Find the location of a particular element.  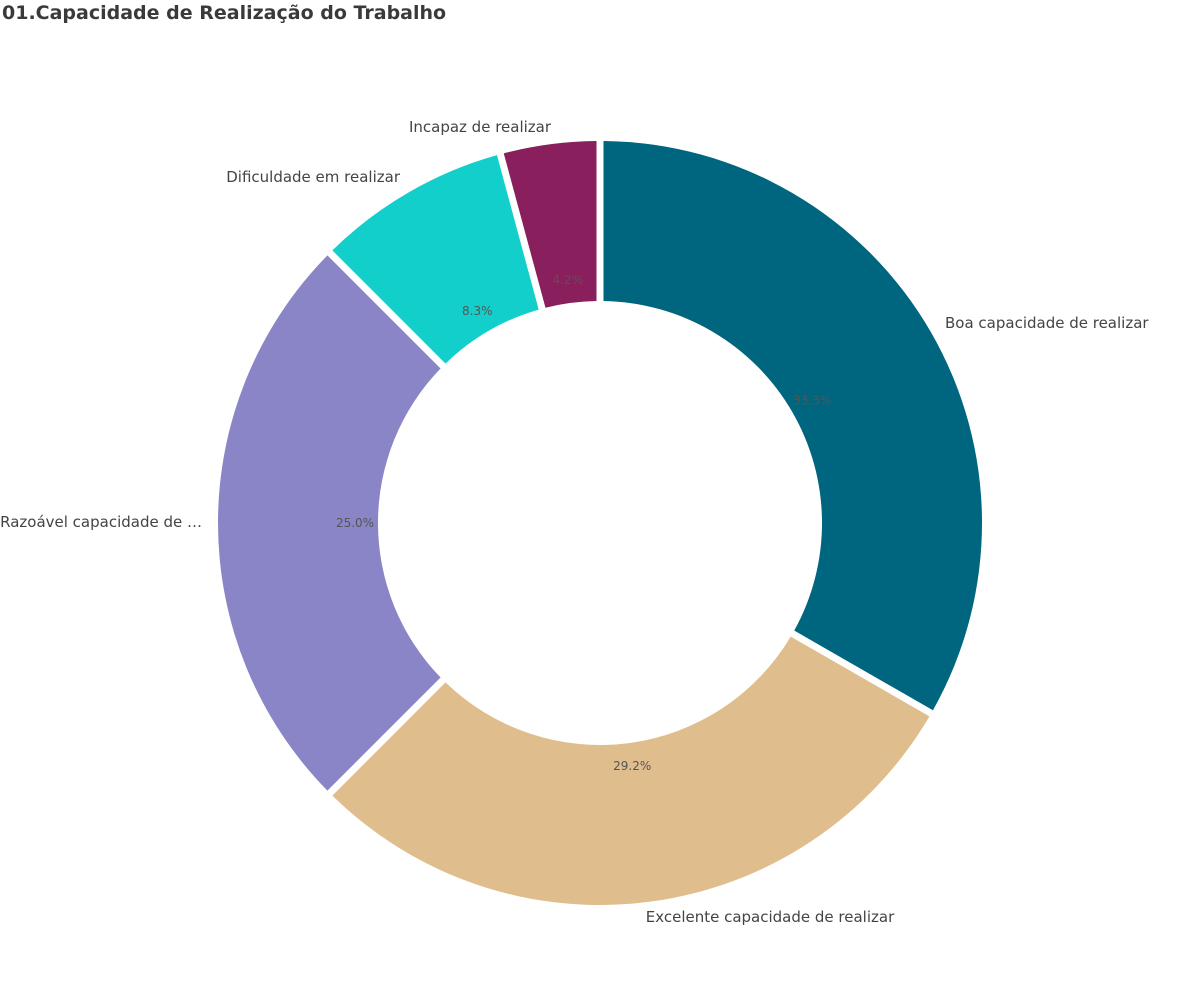

percent-label-boa-capacidade-de-realizar: 33.3% is located at coordinates (812, 400).